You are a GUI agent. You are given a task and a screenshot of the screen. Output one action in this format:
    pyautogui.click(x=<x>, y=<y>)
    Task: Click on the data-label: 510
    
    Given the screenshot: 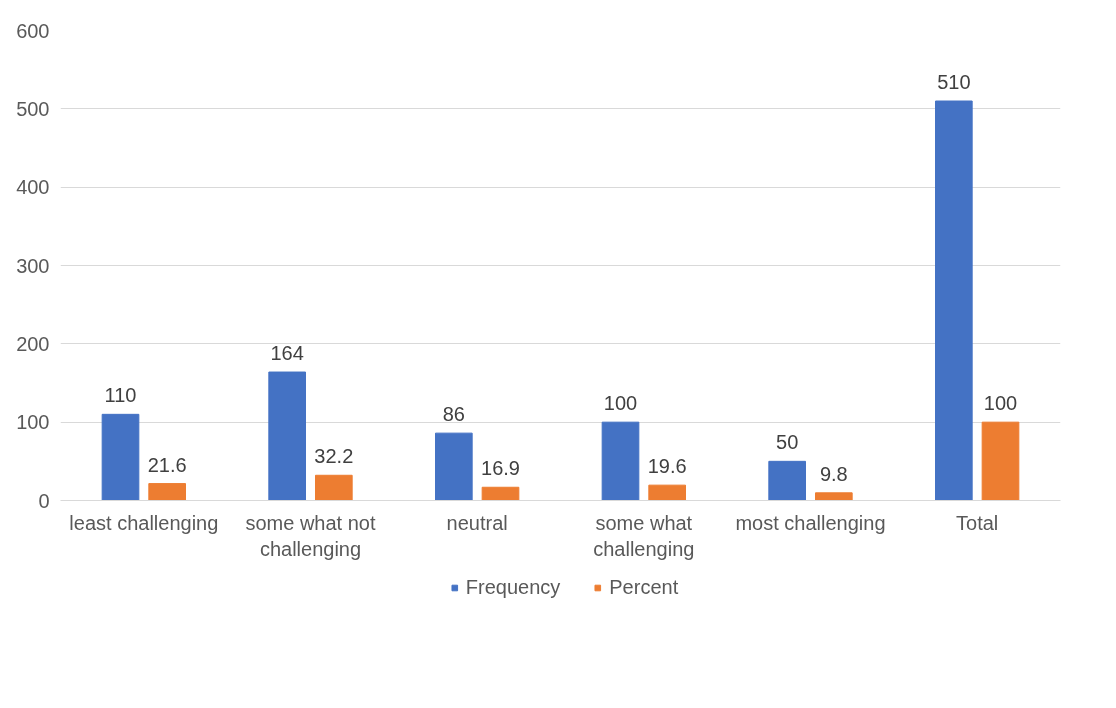 What is the action you would take?
    pyautogui.click(x=954, y=82)
    